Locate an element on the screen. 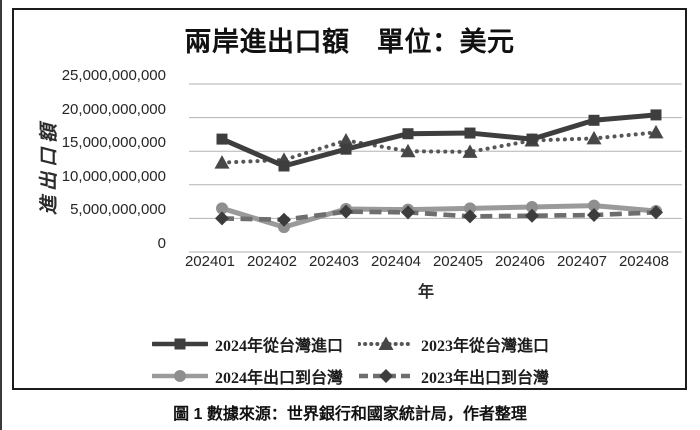 Image resolution: width=700 pixels, height=430 pixels. x-tick-label: 202407 is located at coordinates (582, 261).